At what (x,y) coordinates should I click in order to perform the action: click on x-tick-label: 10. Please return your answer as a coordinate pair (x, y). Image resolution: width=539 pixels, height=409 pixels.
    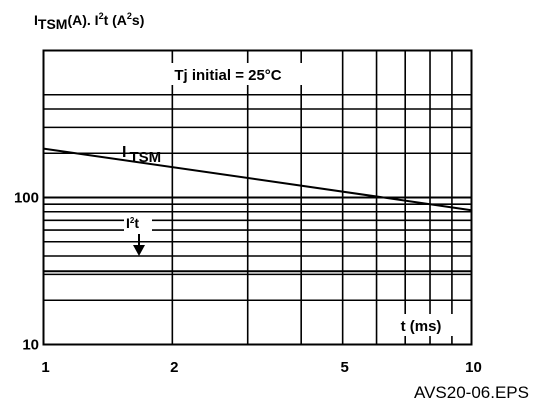
    Looking at the image, I should click on (473, 367).